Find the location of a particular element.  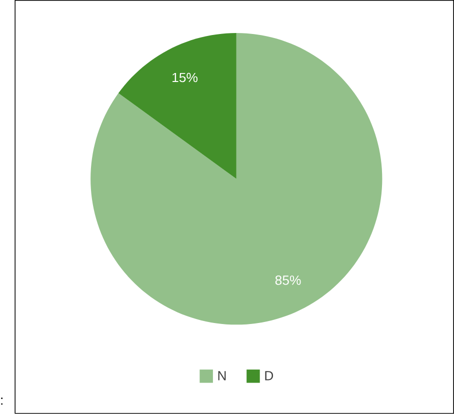

legend-label: N is located at coordinates (222, 375).